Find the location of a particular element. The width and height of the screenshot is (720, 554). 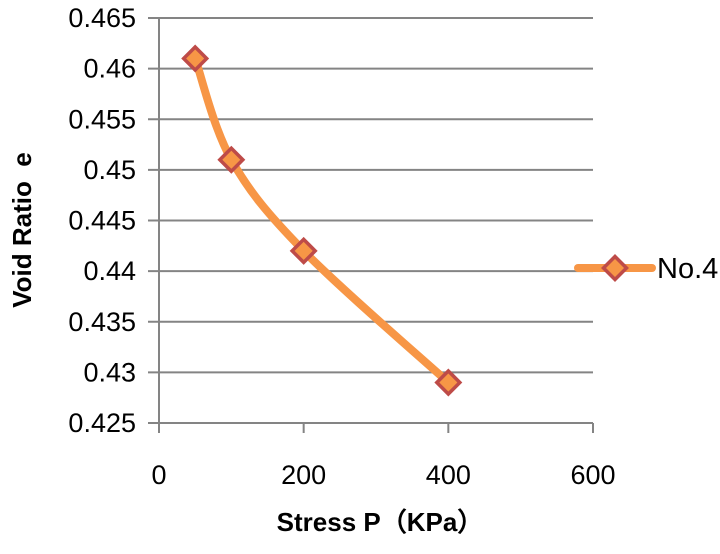

x-tick-label: 600 is located at coordinates (592, 475).